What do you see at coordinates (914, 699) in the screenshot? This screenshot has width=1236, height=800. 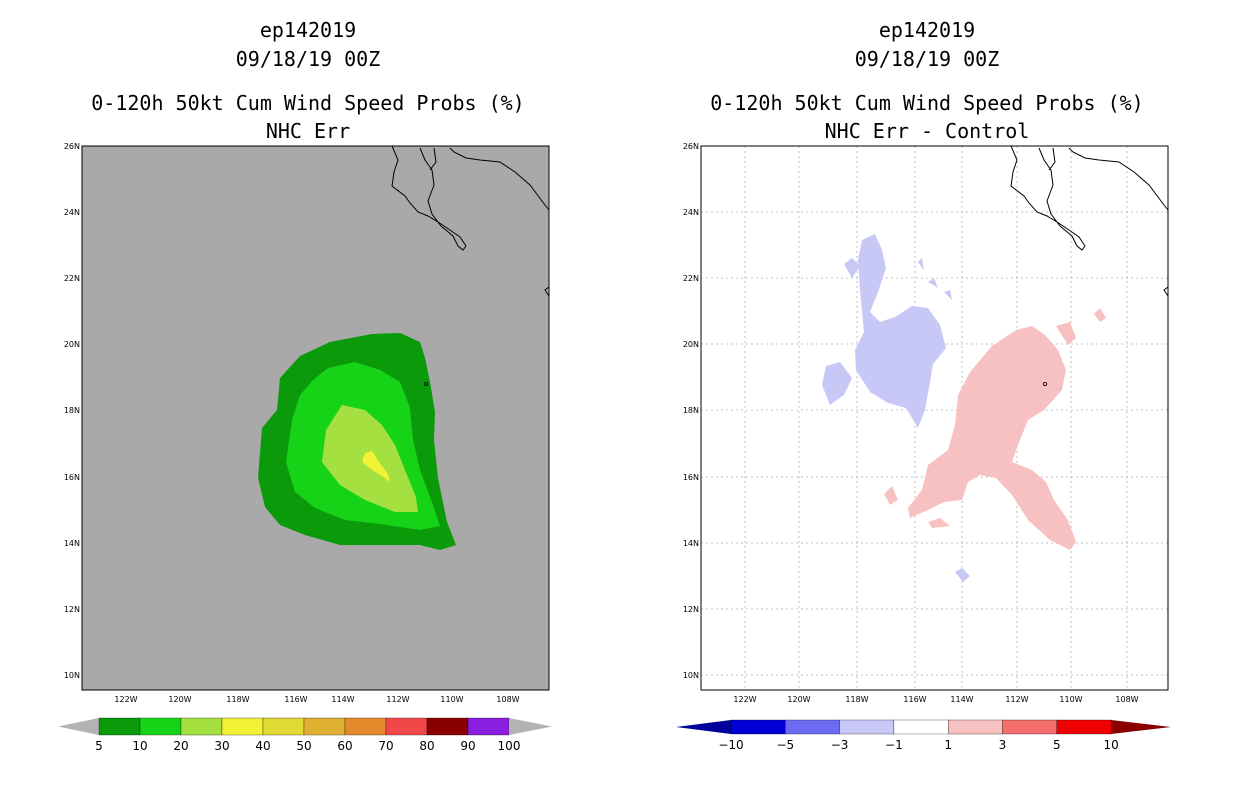 I see `right-lon-label: 116W` at bounding box center [914, 699].